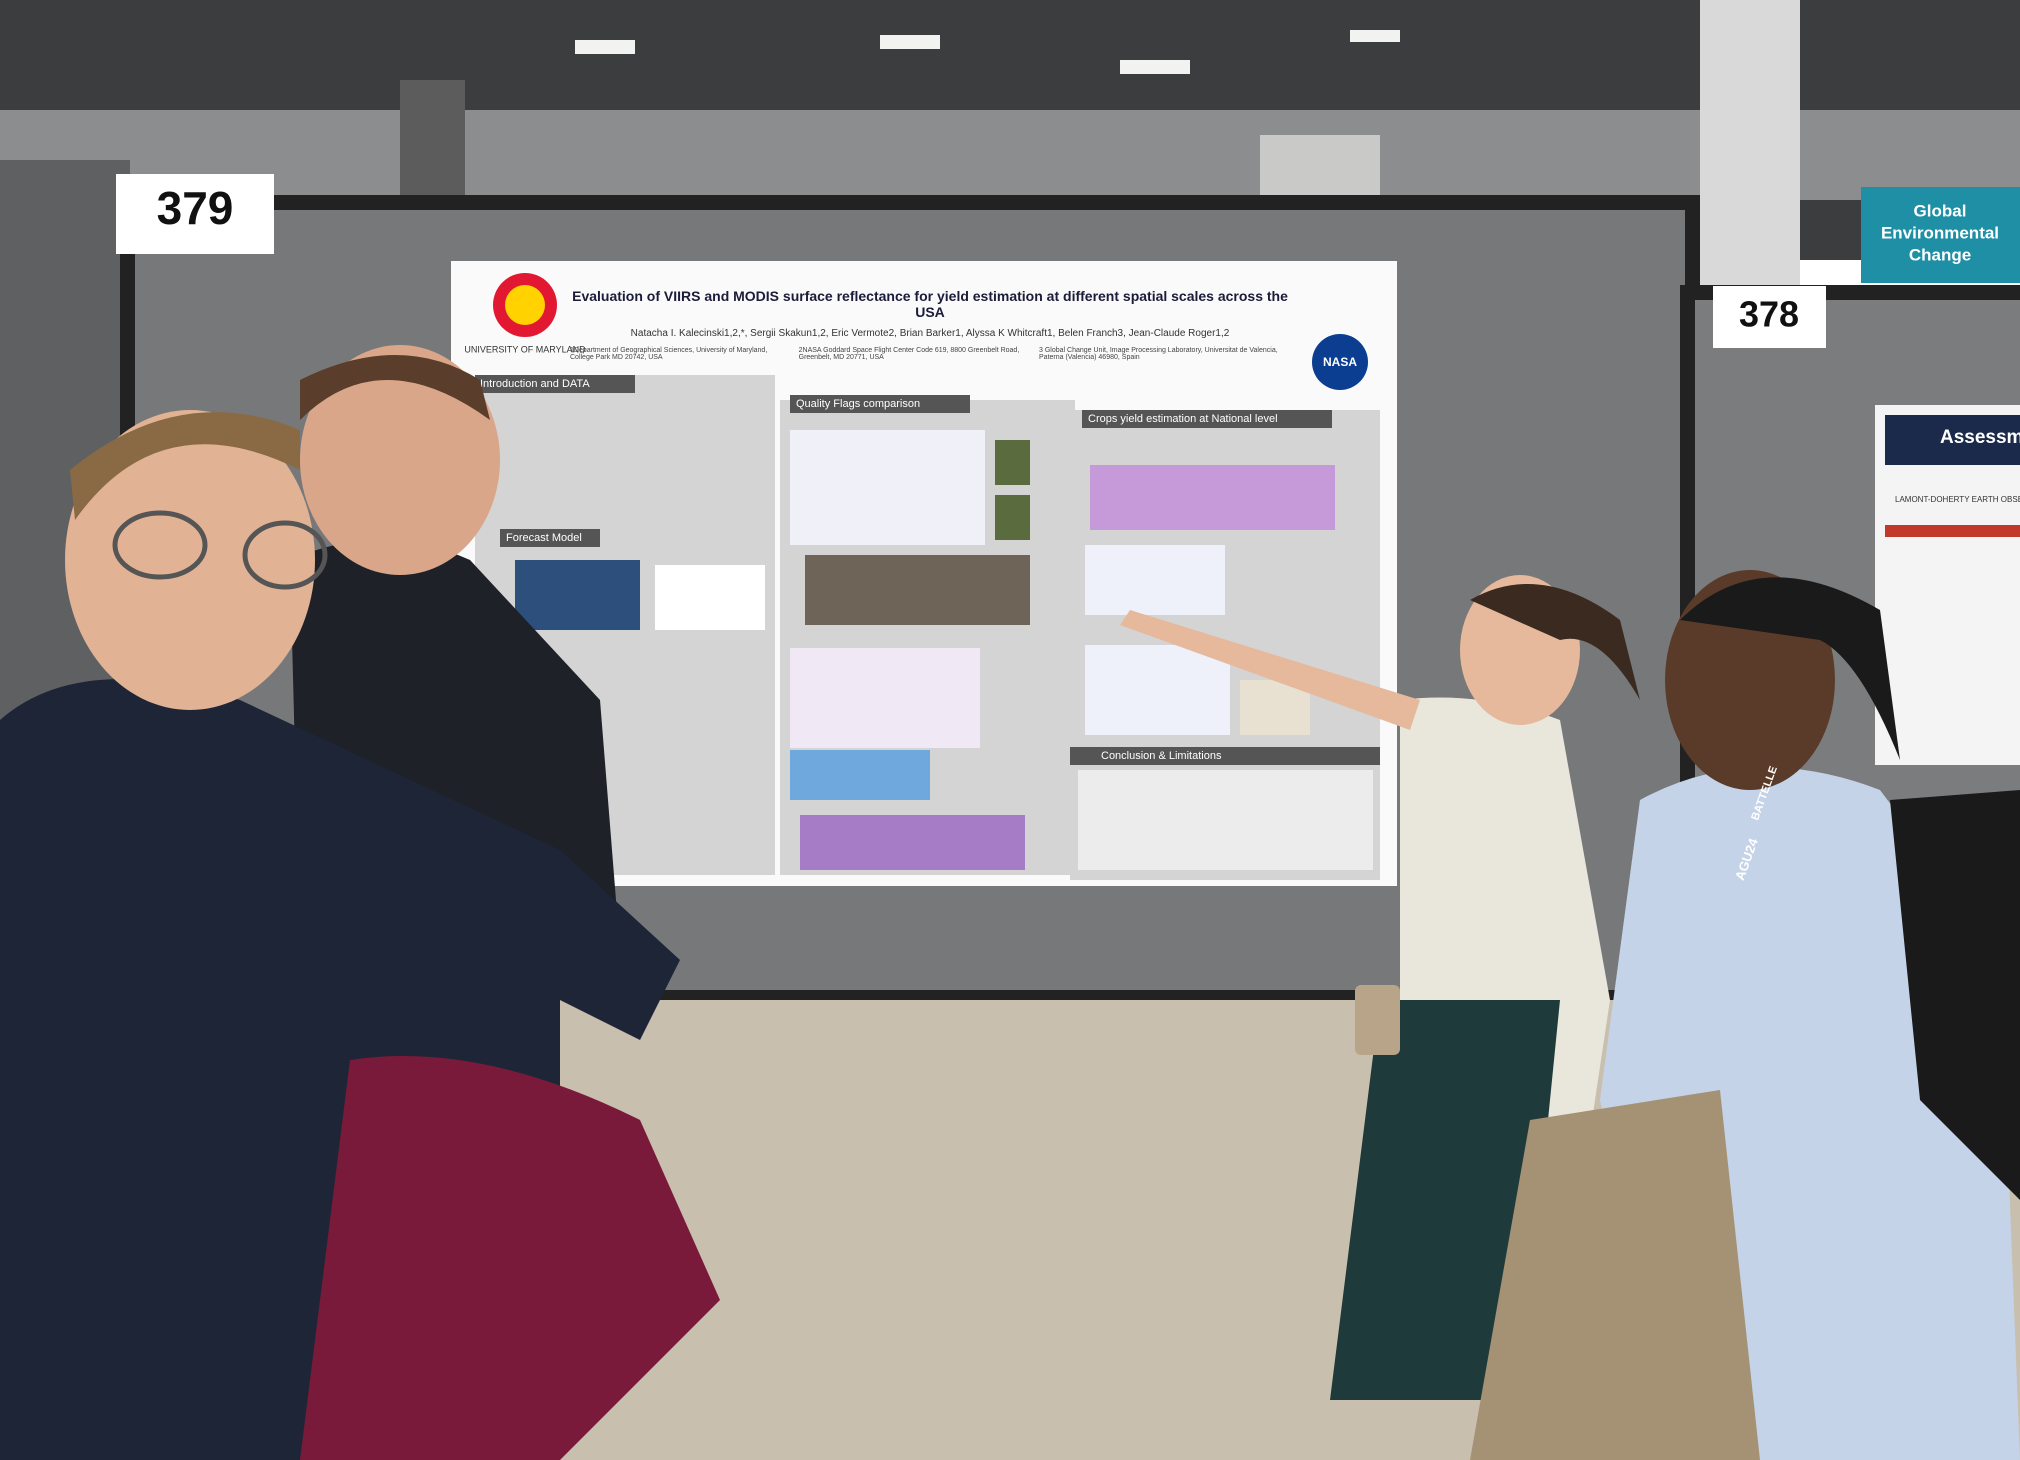 The height and width of the screenshot is (1460, 2020). What do you see at coordinates (525, 349) in the screenshot?
I see `umd-logo-text: UNIVERSITY OF MARYLAND` at bounding box center [525, 349].